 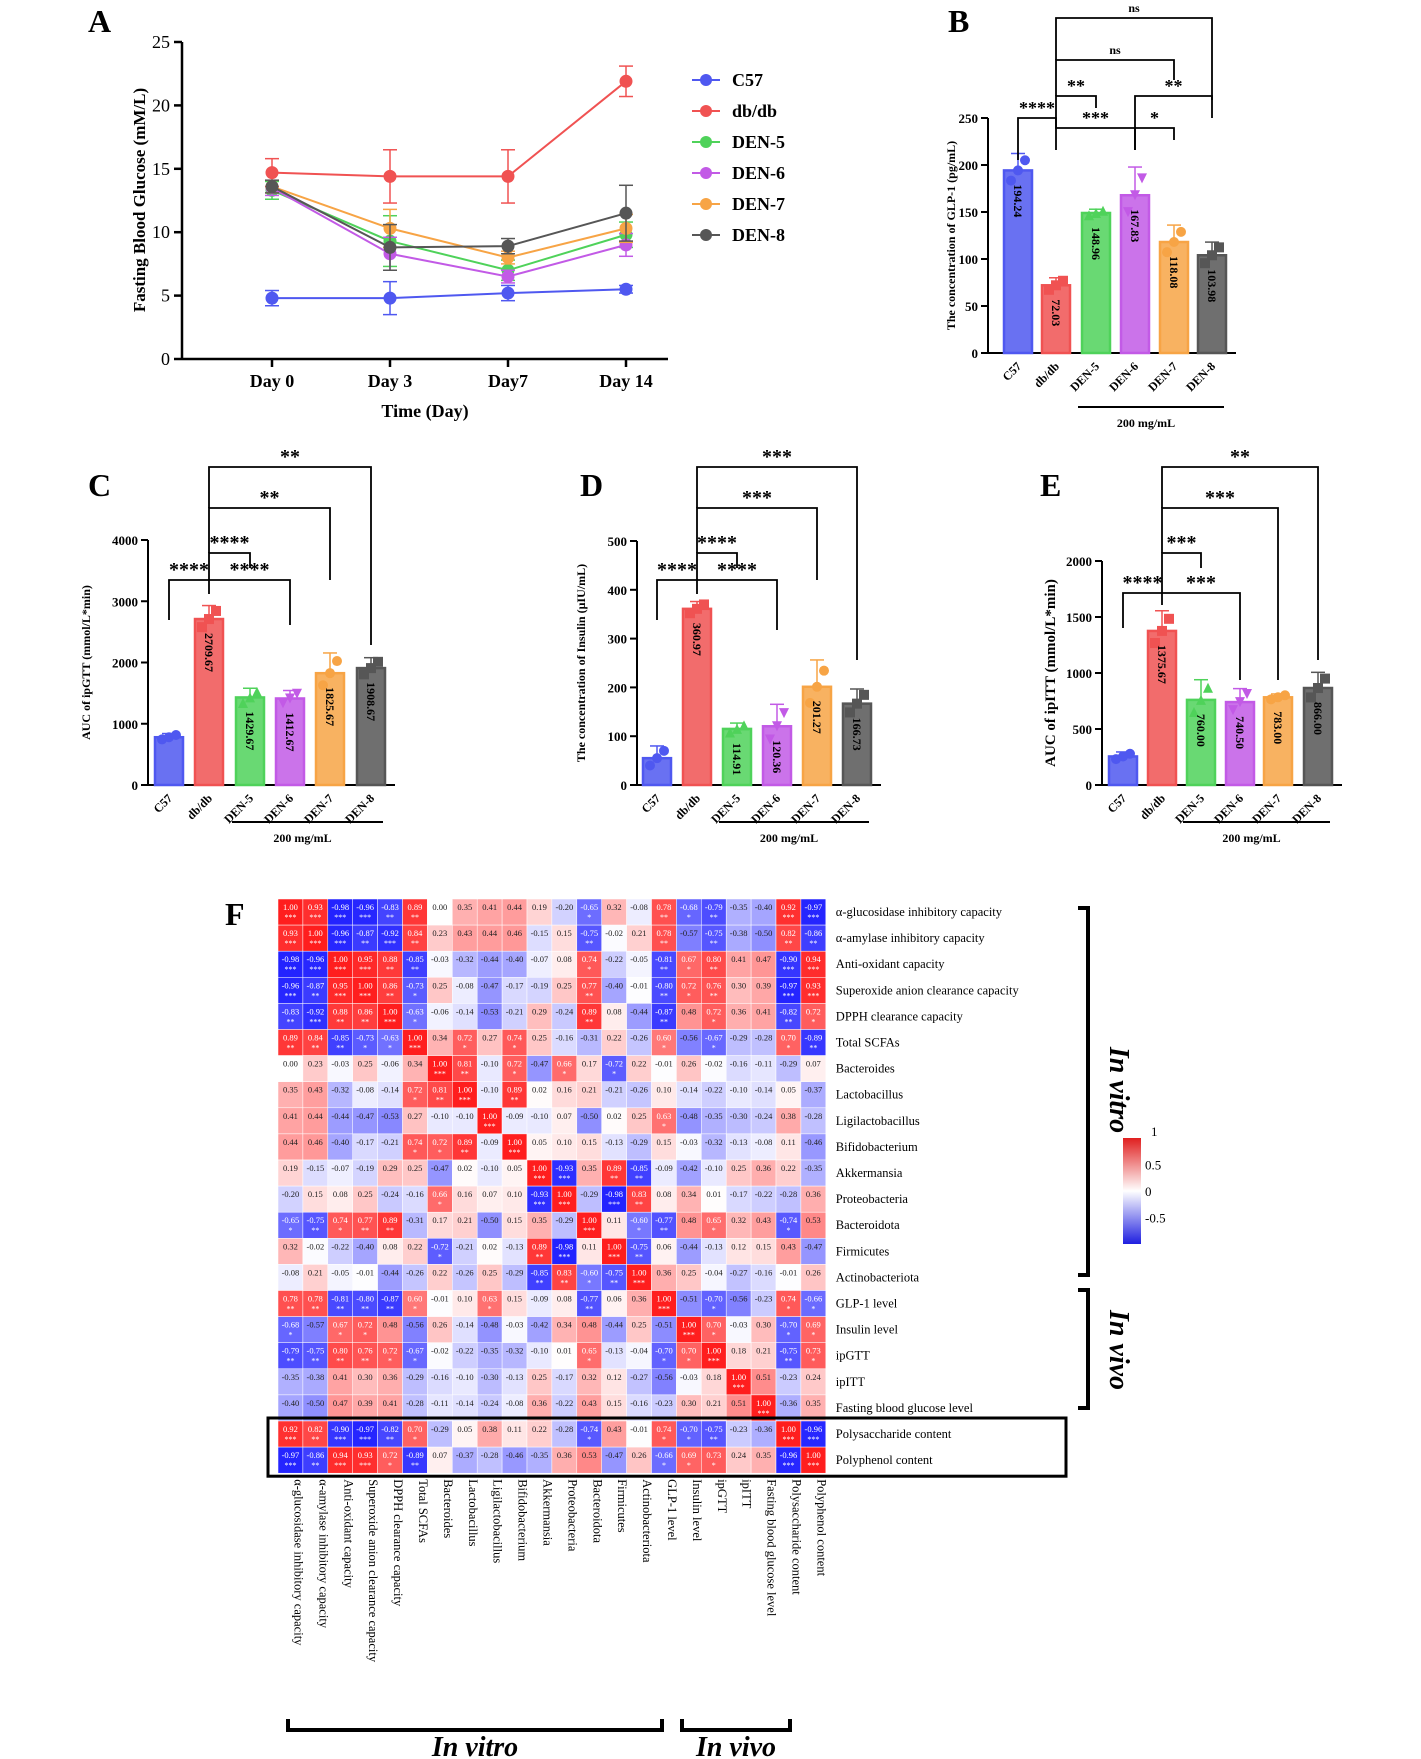 I want to click on row-label: ipITT, so click(x=851, y=1382).